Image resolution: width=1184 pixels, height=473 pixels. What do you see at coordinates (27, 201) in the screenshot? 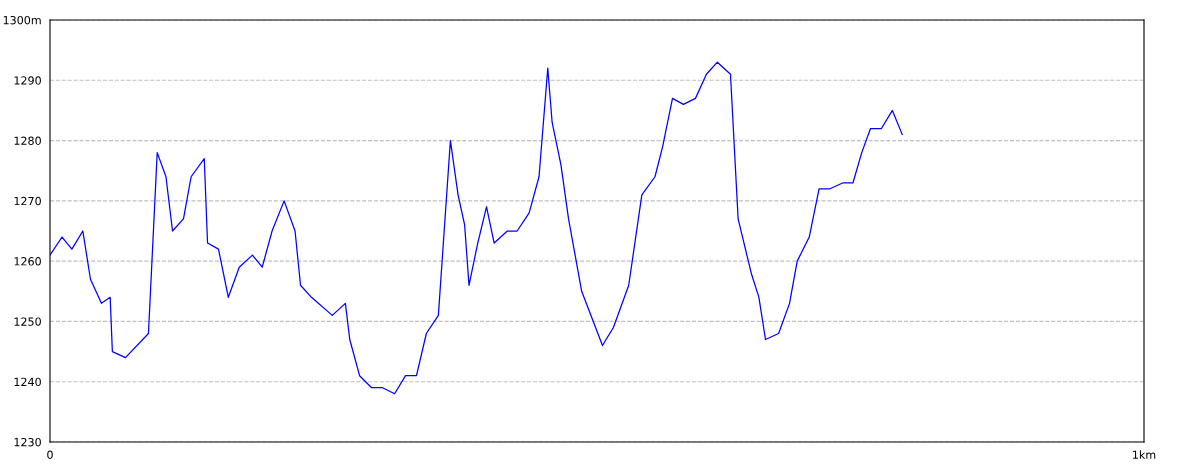
I see `y-tick-label: 1270` at bounding box center [27, 201].